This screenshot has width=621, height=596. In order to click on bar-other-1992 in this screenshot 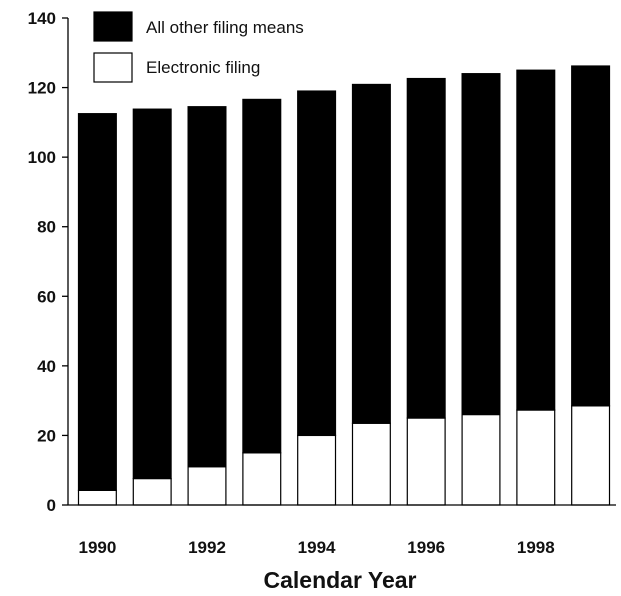, I will do `click(207, 287)`.